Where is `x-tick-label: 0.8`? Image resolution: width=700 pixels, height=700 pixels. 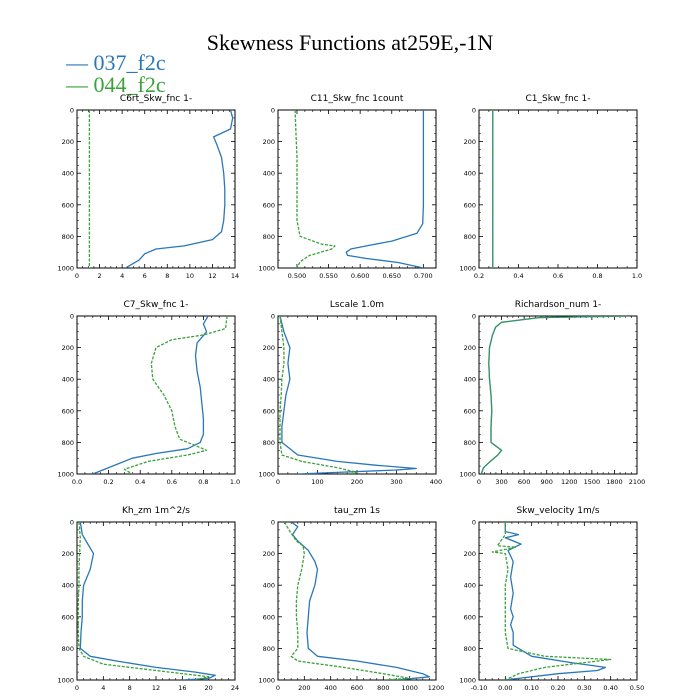
x-tick-label: 0.8 is located at coordinates (203, 482).